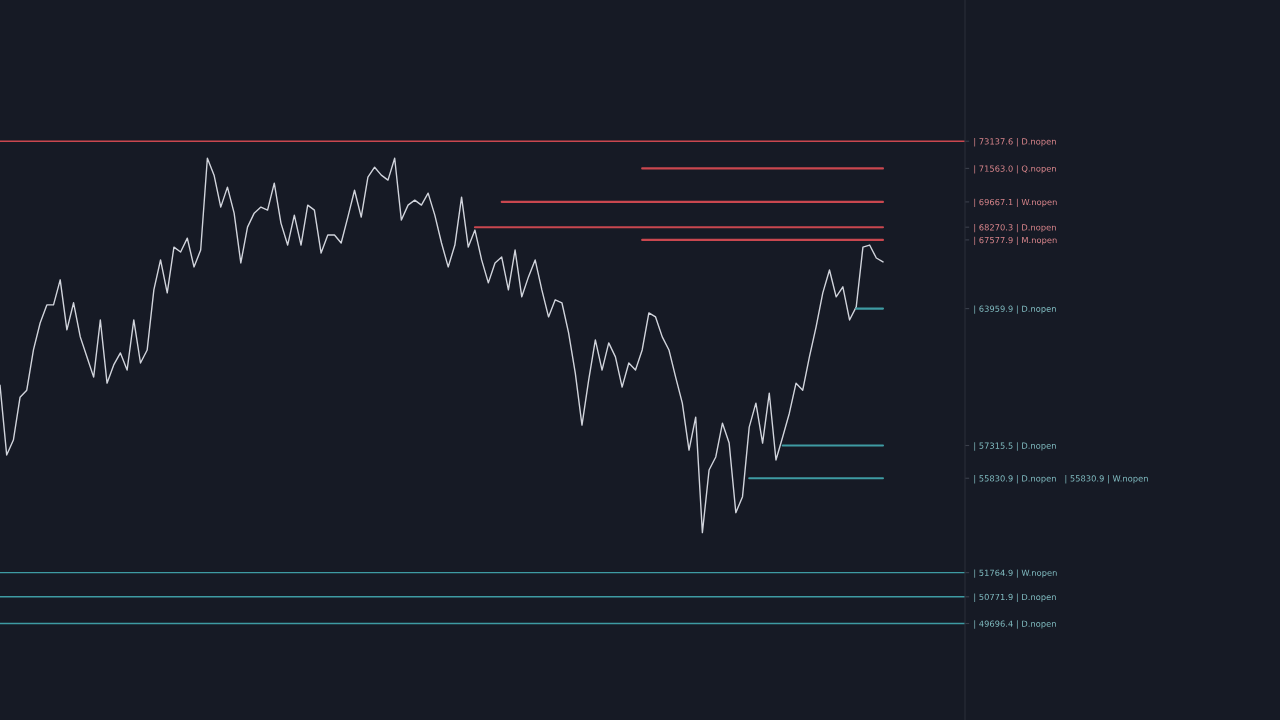 This screenshot has width=1280, height=720. Describe the element at coordinates (1015, 228) in the screenshot. I see `y-tick-label: | 68270.3 | D.nopen` at that location.